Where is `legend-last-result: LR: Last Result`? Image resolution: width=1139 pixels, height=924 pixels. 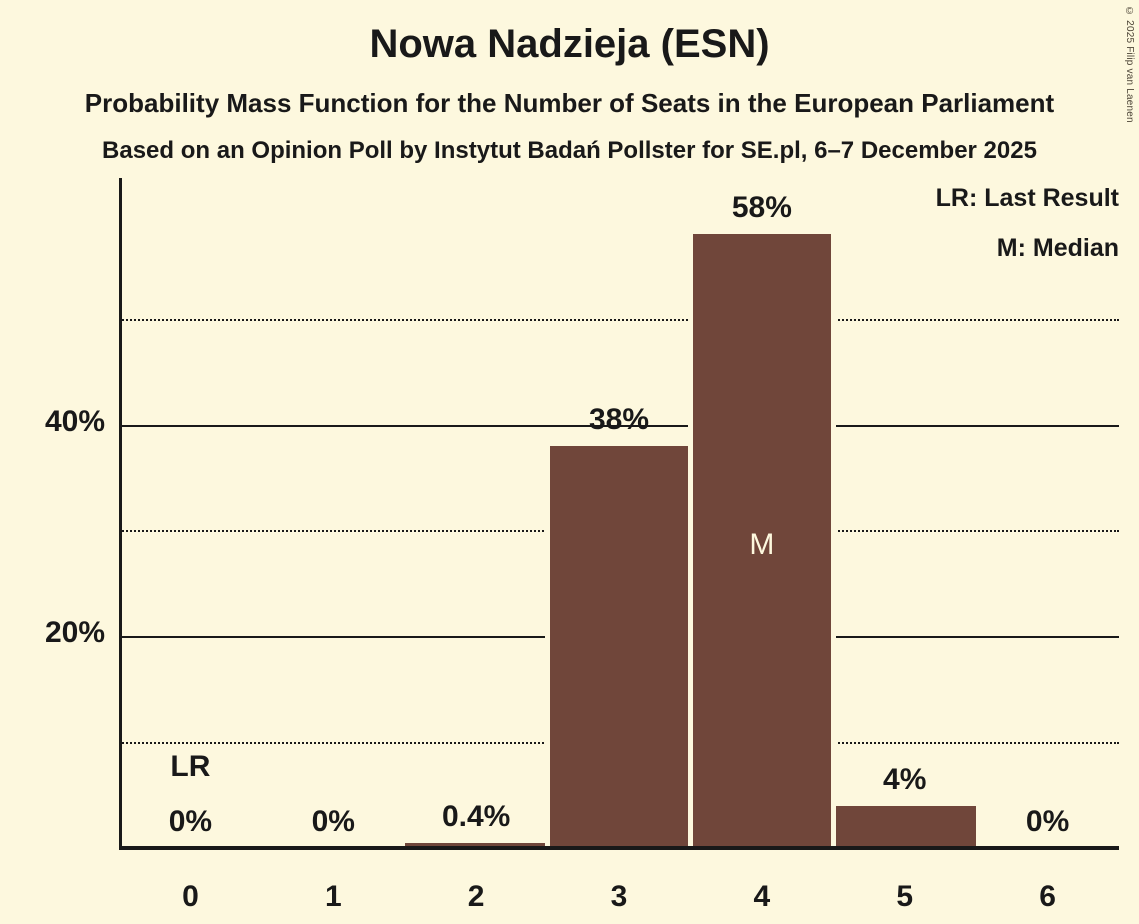 legend-last-result: LR: Last Result is located at coordinates (1027, 198).